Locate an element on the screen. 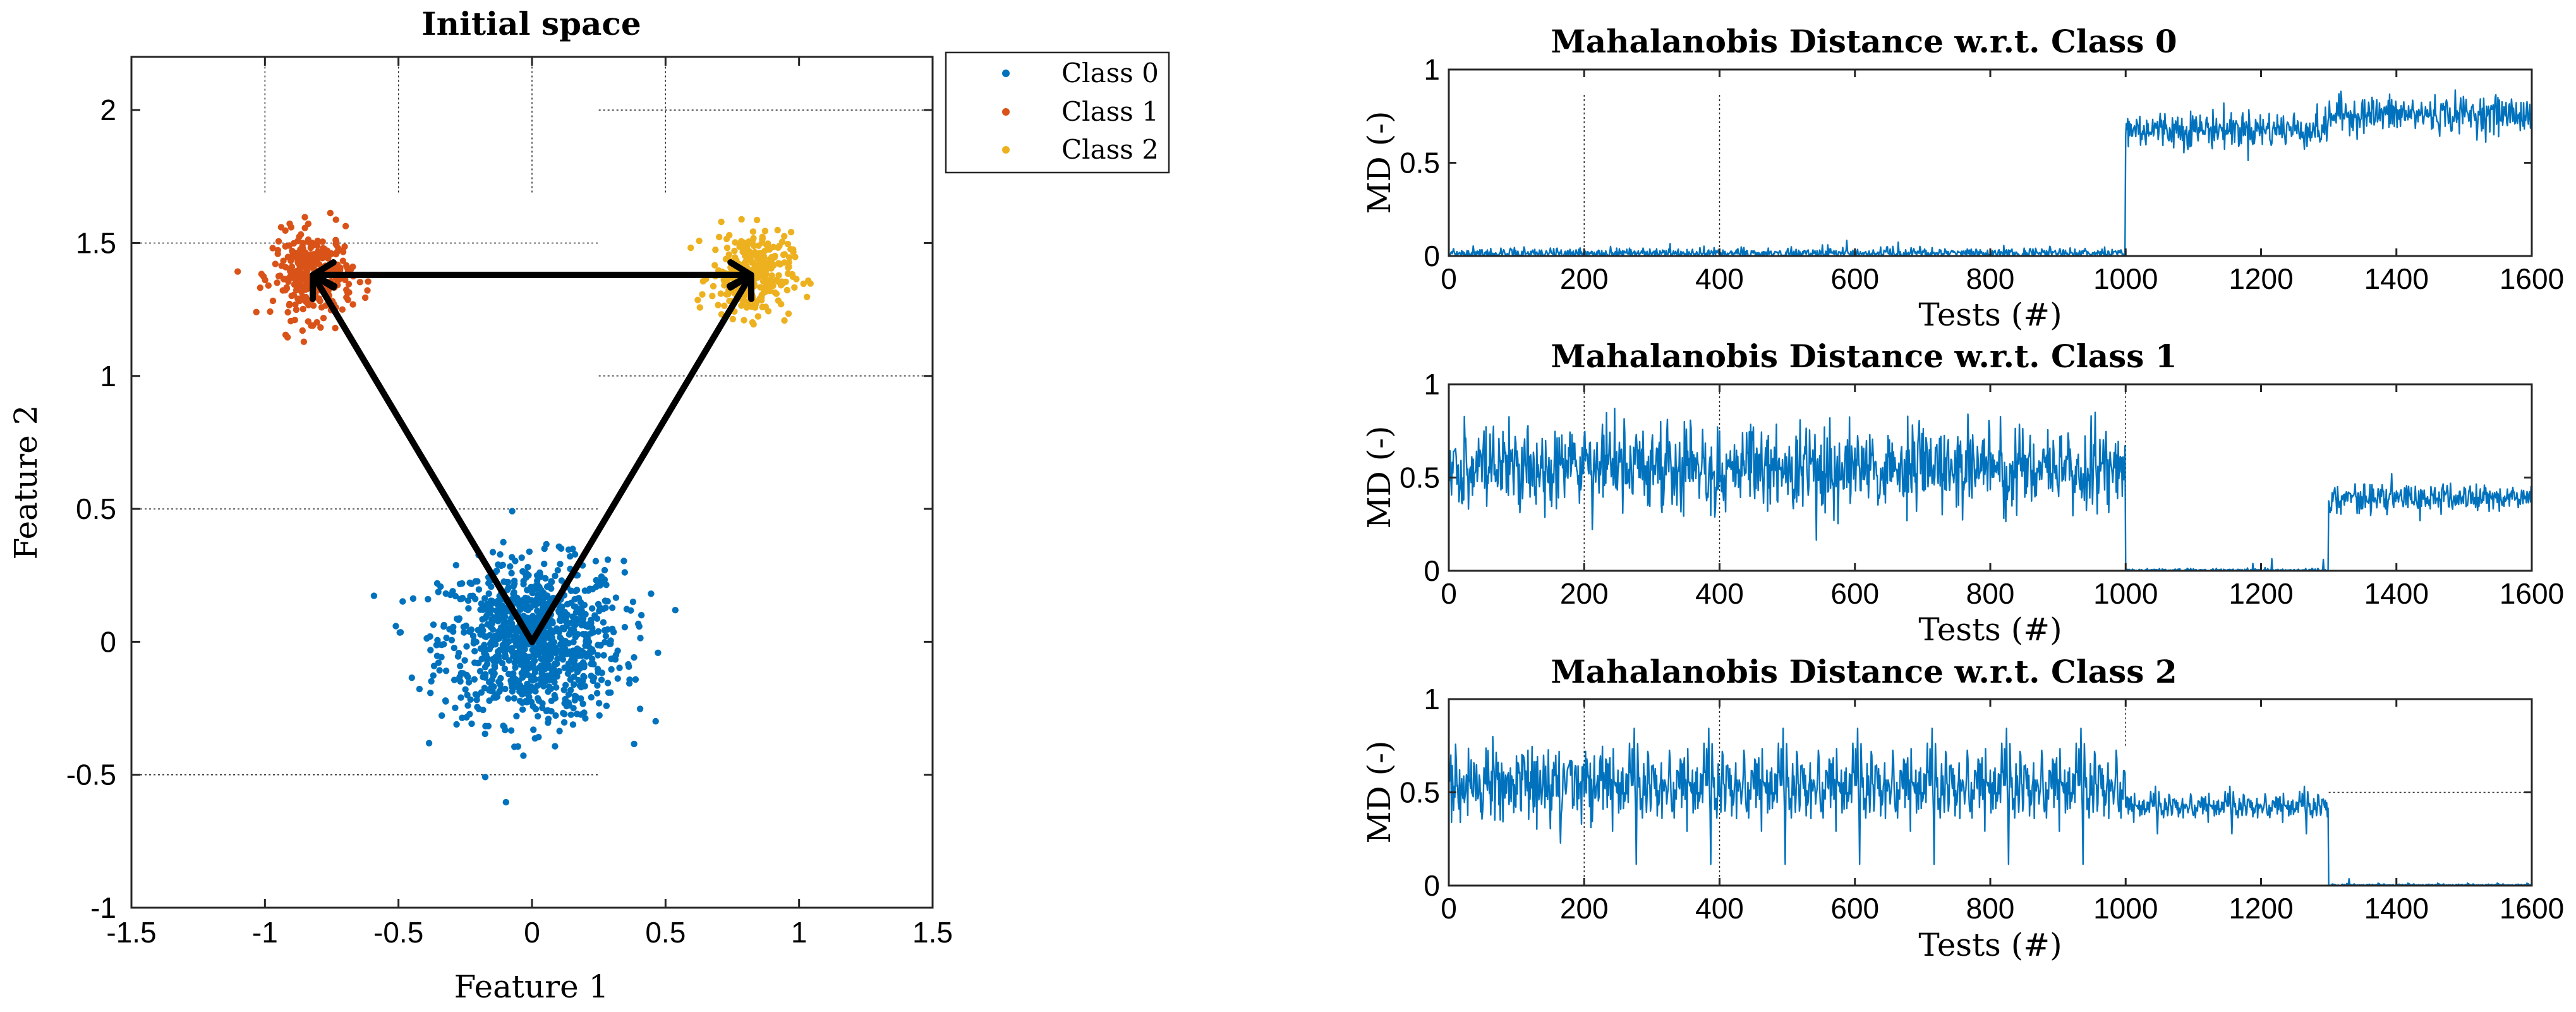  md-class-0-y-ticks: 00.51 is located at coordinates (1966, 163).